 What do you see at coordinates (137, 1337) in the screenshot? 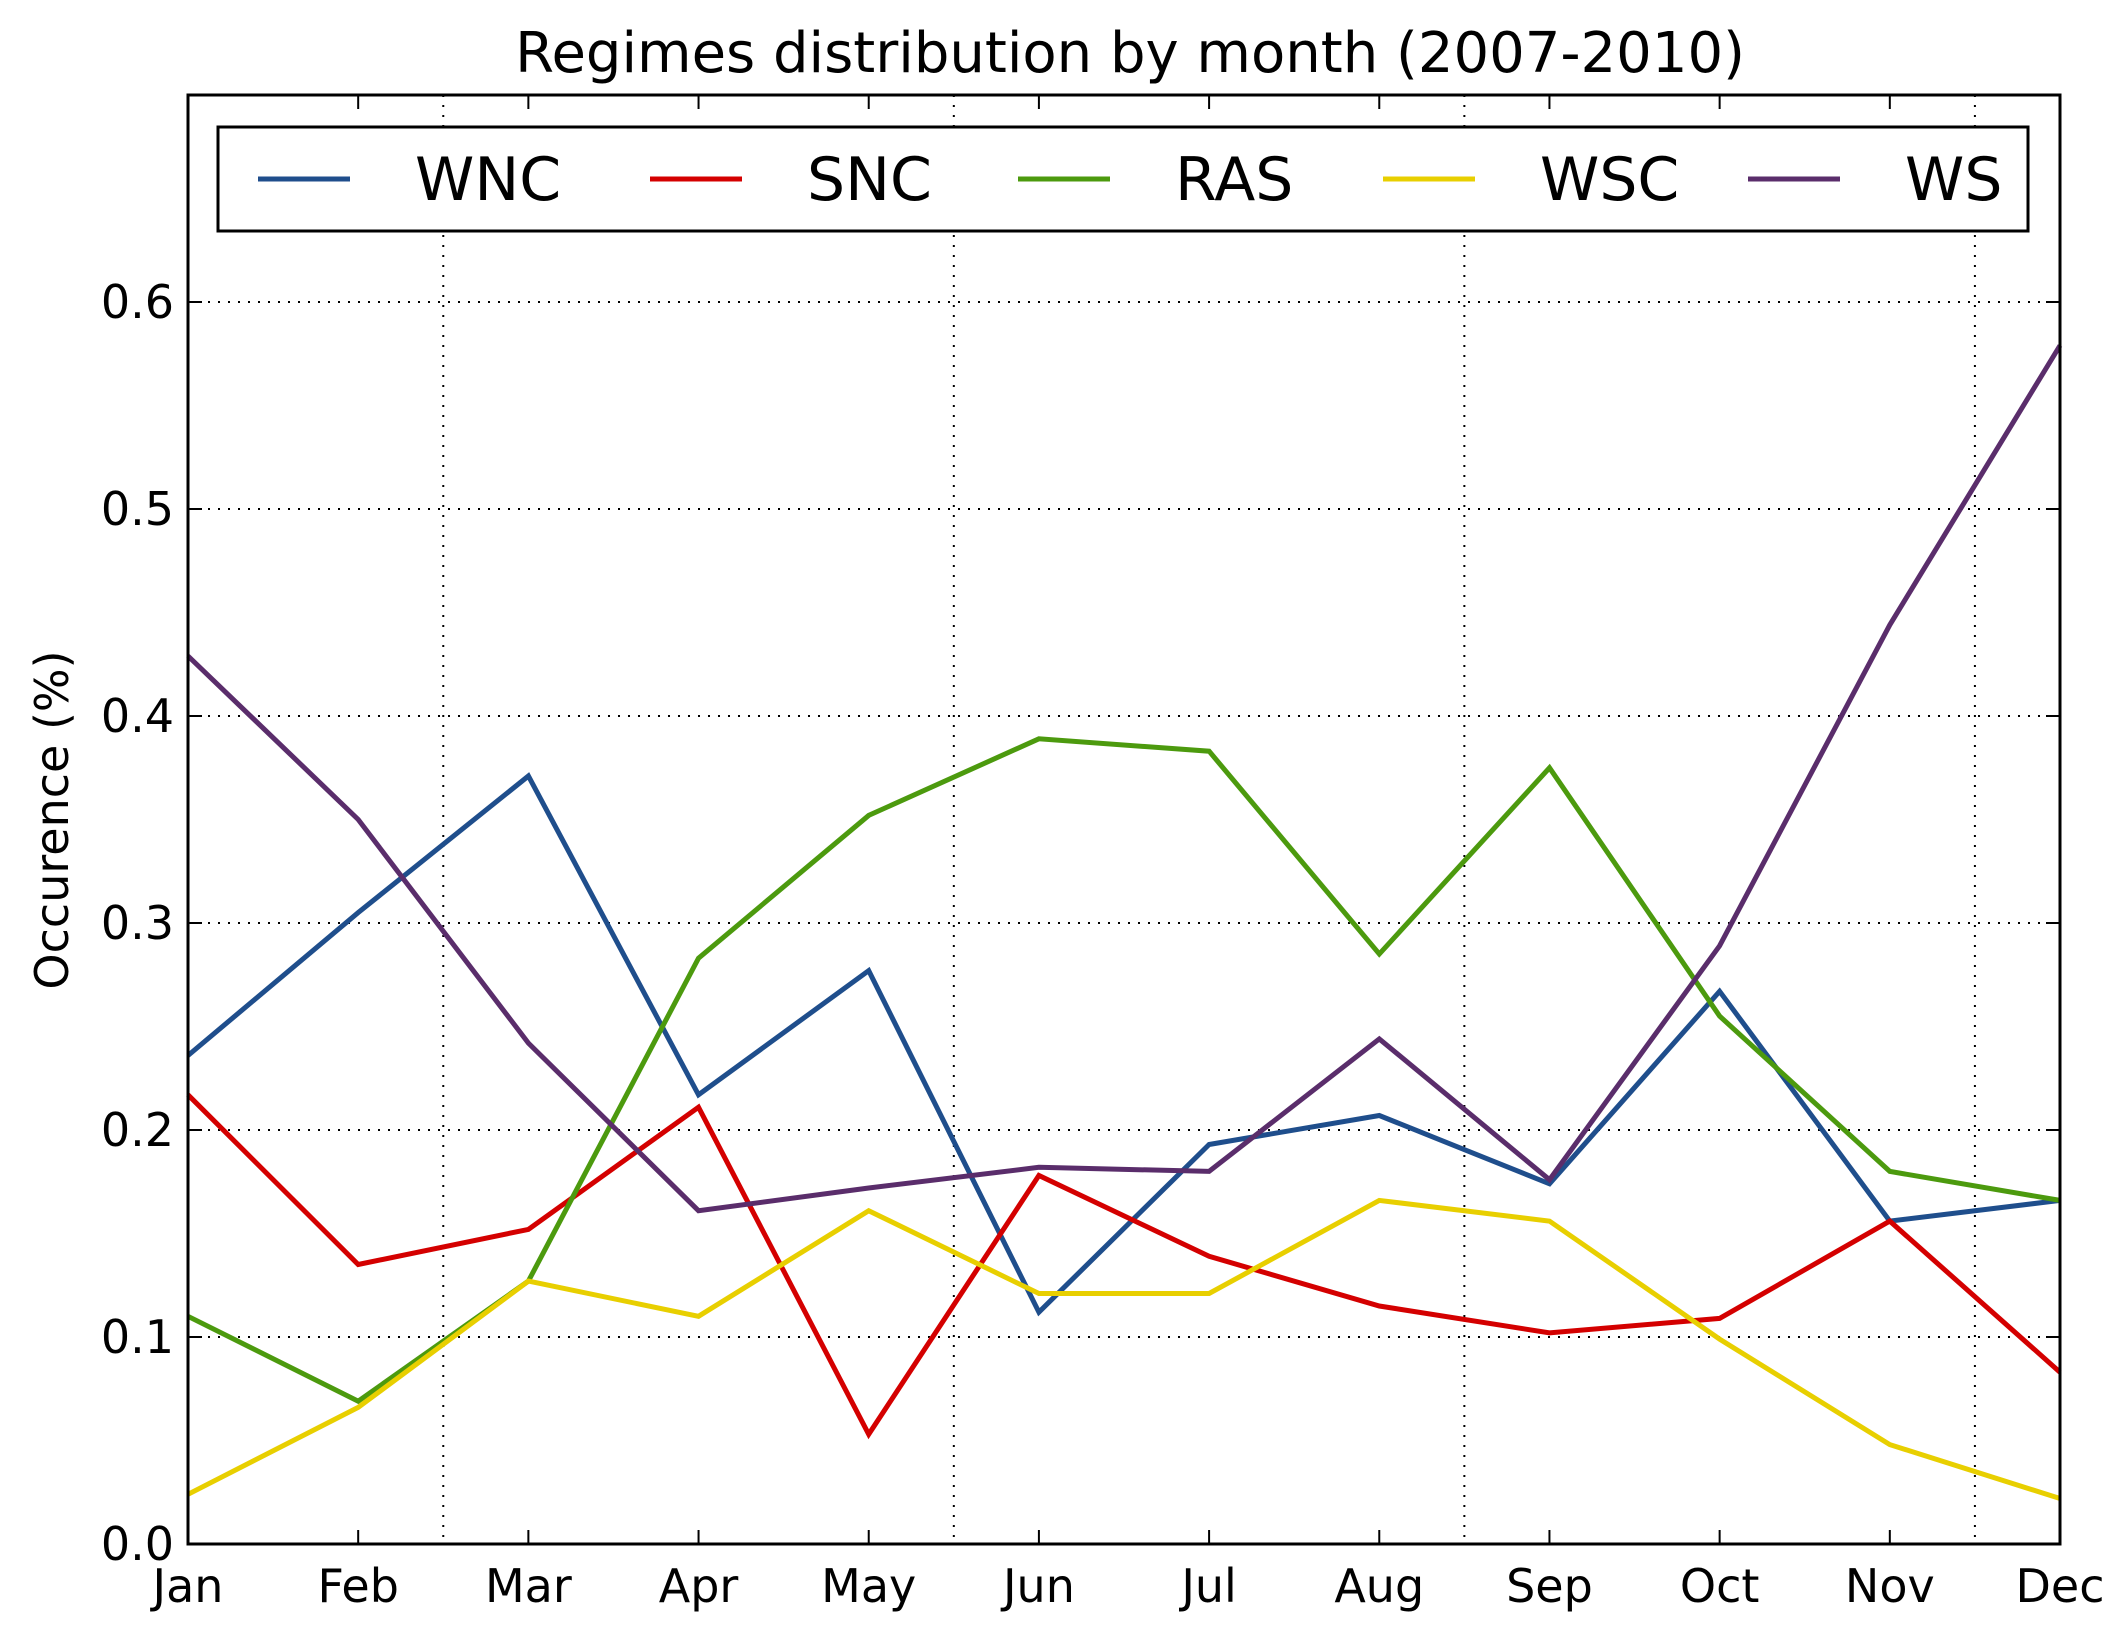
I see `y-tick-label-1: 0.1` at bounding box center [137, 1337].